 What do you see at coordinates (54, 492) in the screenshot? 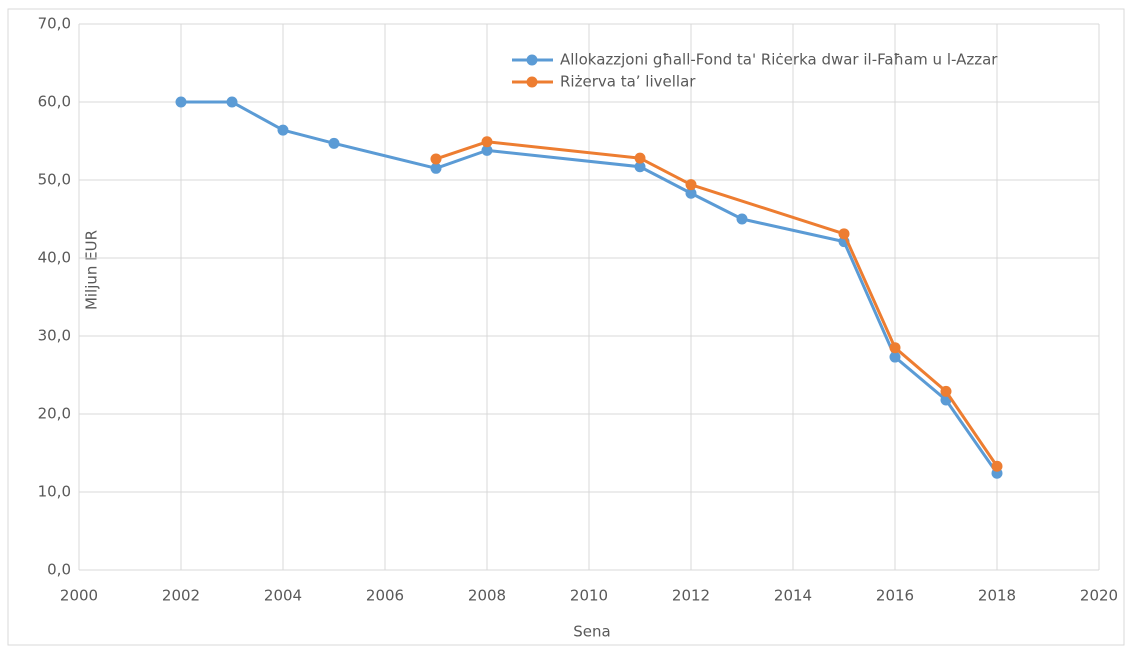
I see `y-tick-label: 10,0` at bounding box center [54, 492].